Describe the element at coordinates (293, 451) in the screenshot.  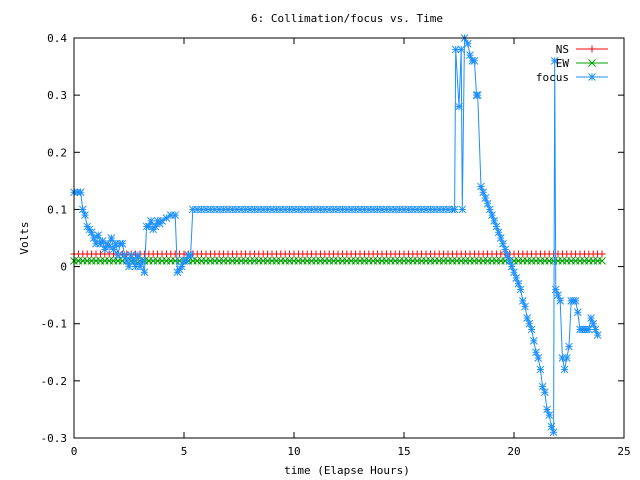
I see `x-tick-label: 10` at that location.